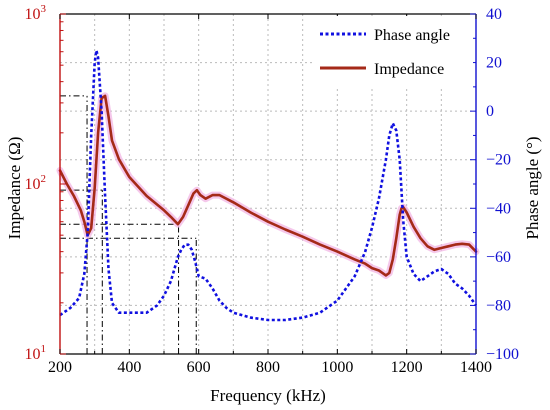  I want to click on x-tick-label: 400, so click(129, 367).